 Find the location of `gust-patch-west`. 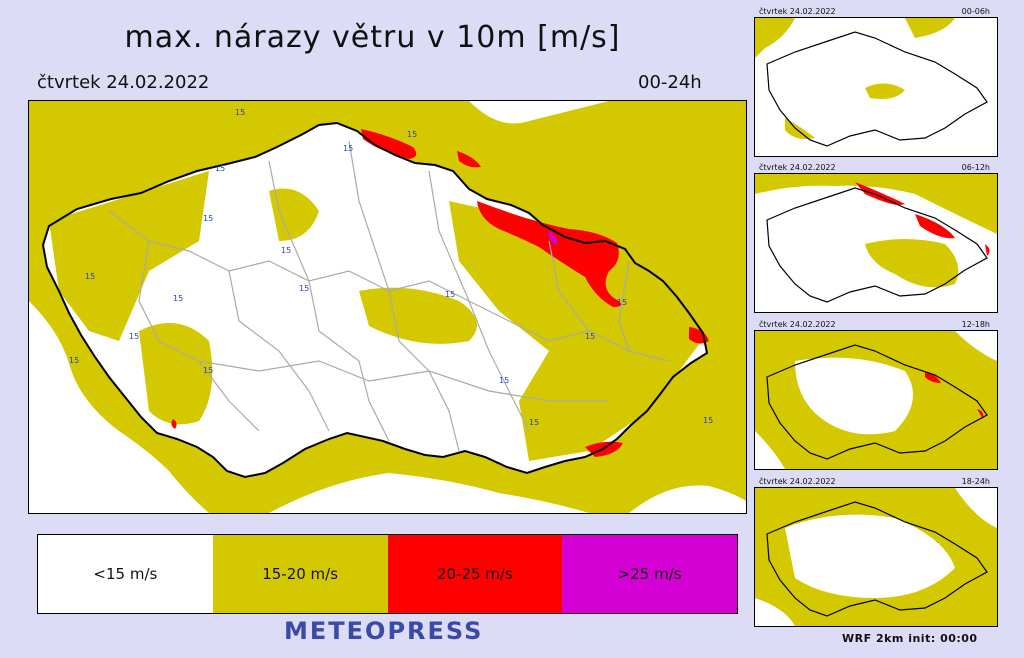

gust-patch-west is located at coordinates (129, 256).